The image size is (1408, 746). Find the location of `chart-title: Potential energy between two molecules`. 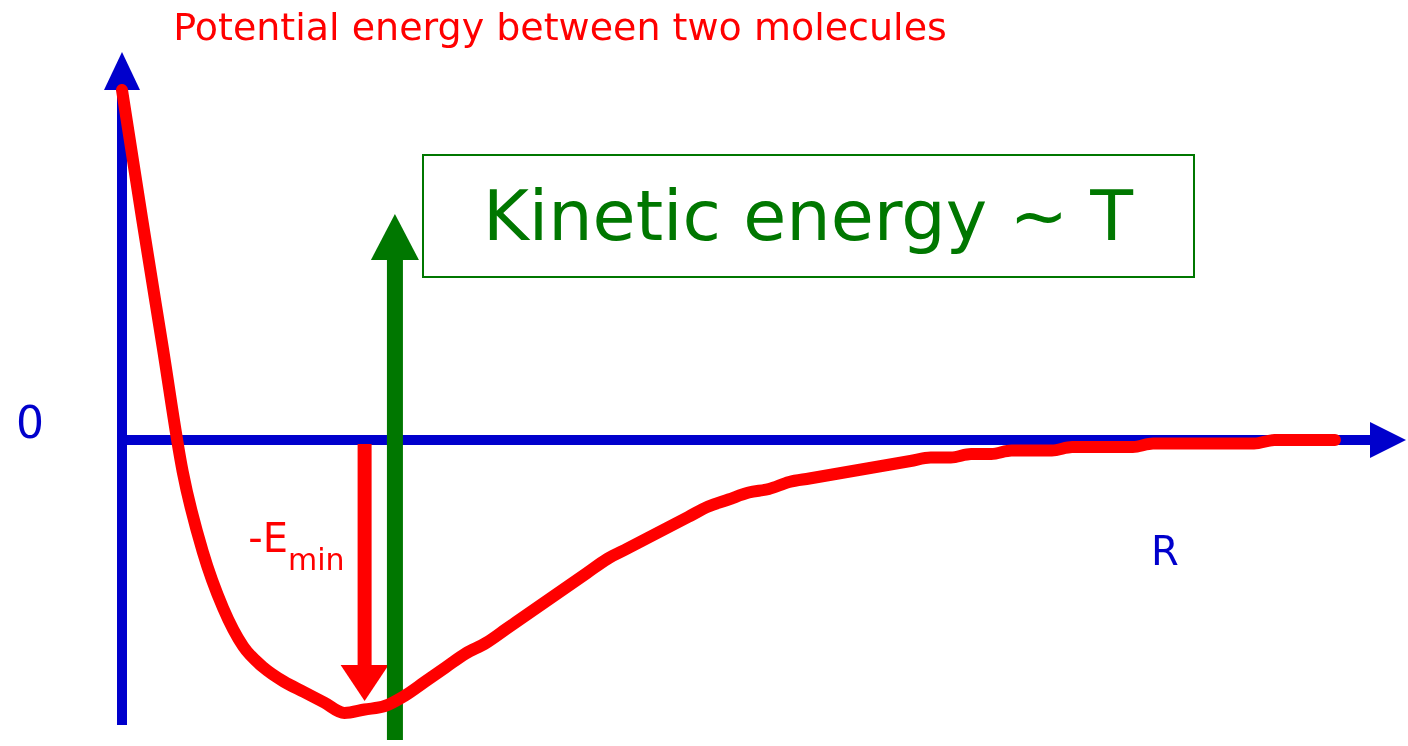

chart-title: Potential energy between two molecules is located at coordinates (560, 27).